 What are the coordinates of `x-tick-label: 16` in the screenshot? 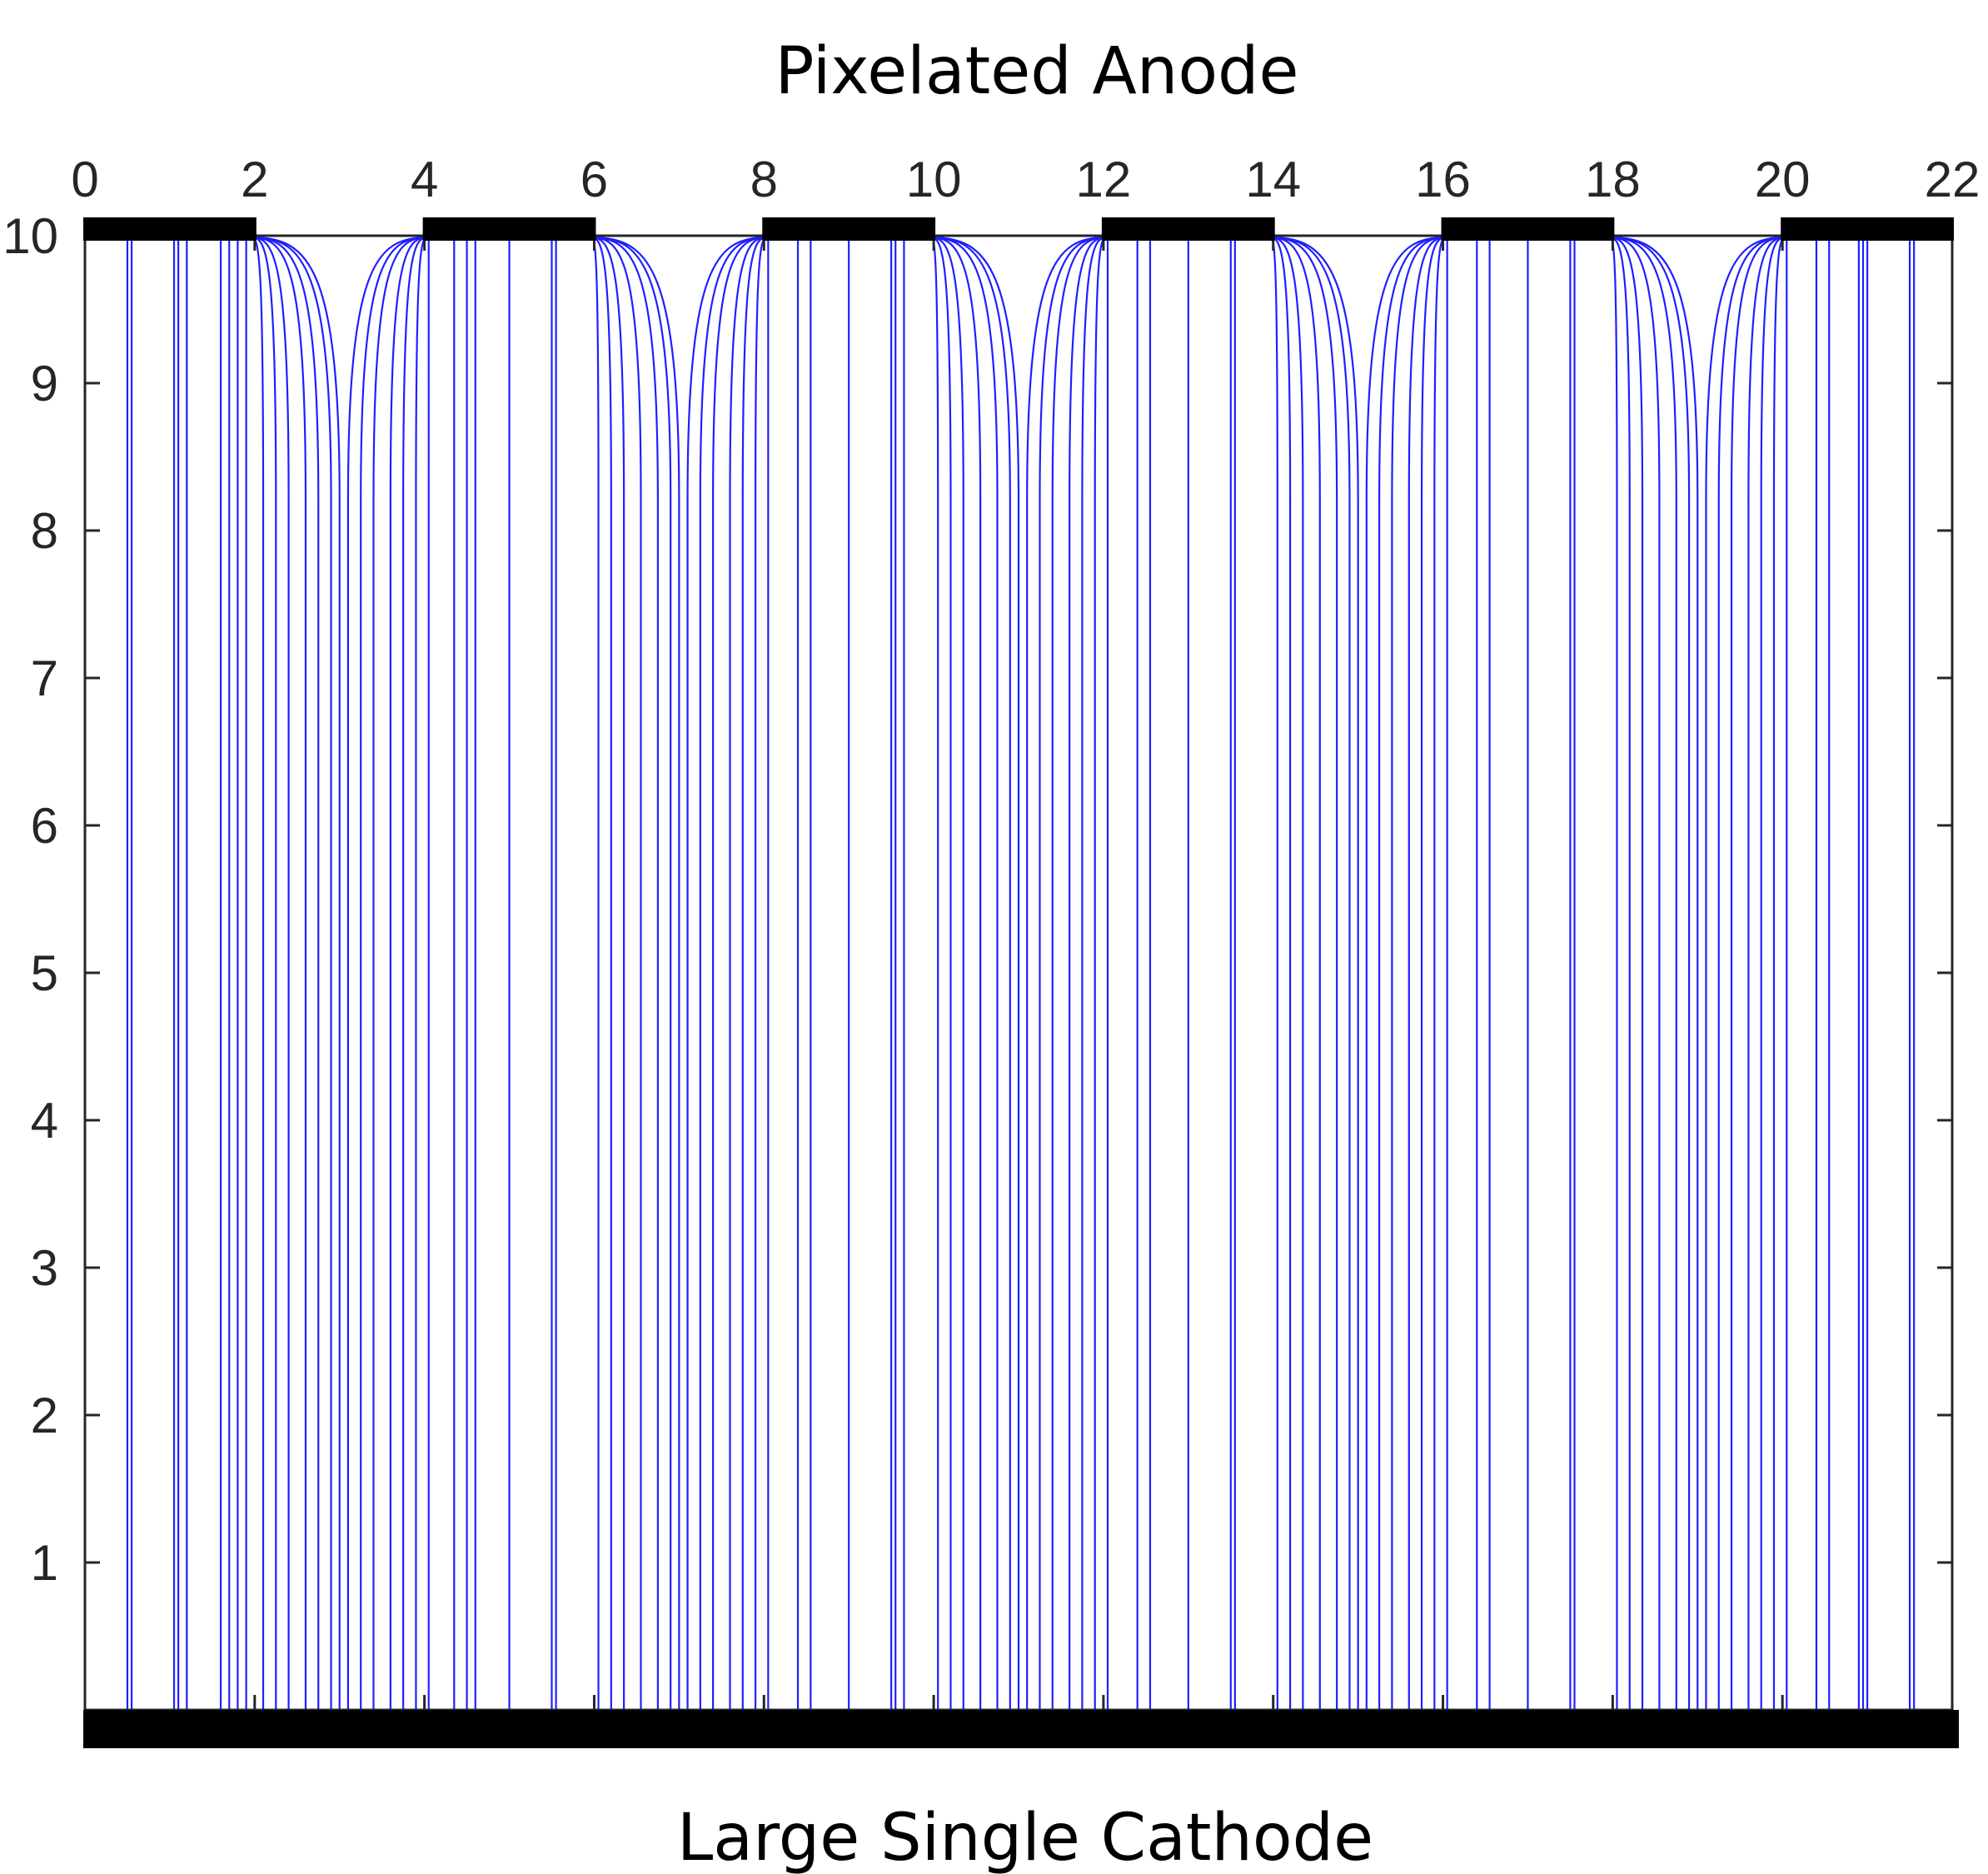 It's located at (1443, 179).